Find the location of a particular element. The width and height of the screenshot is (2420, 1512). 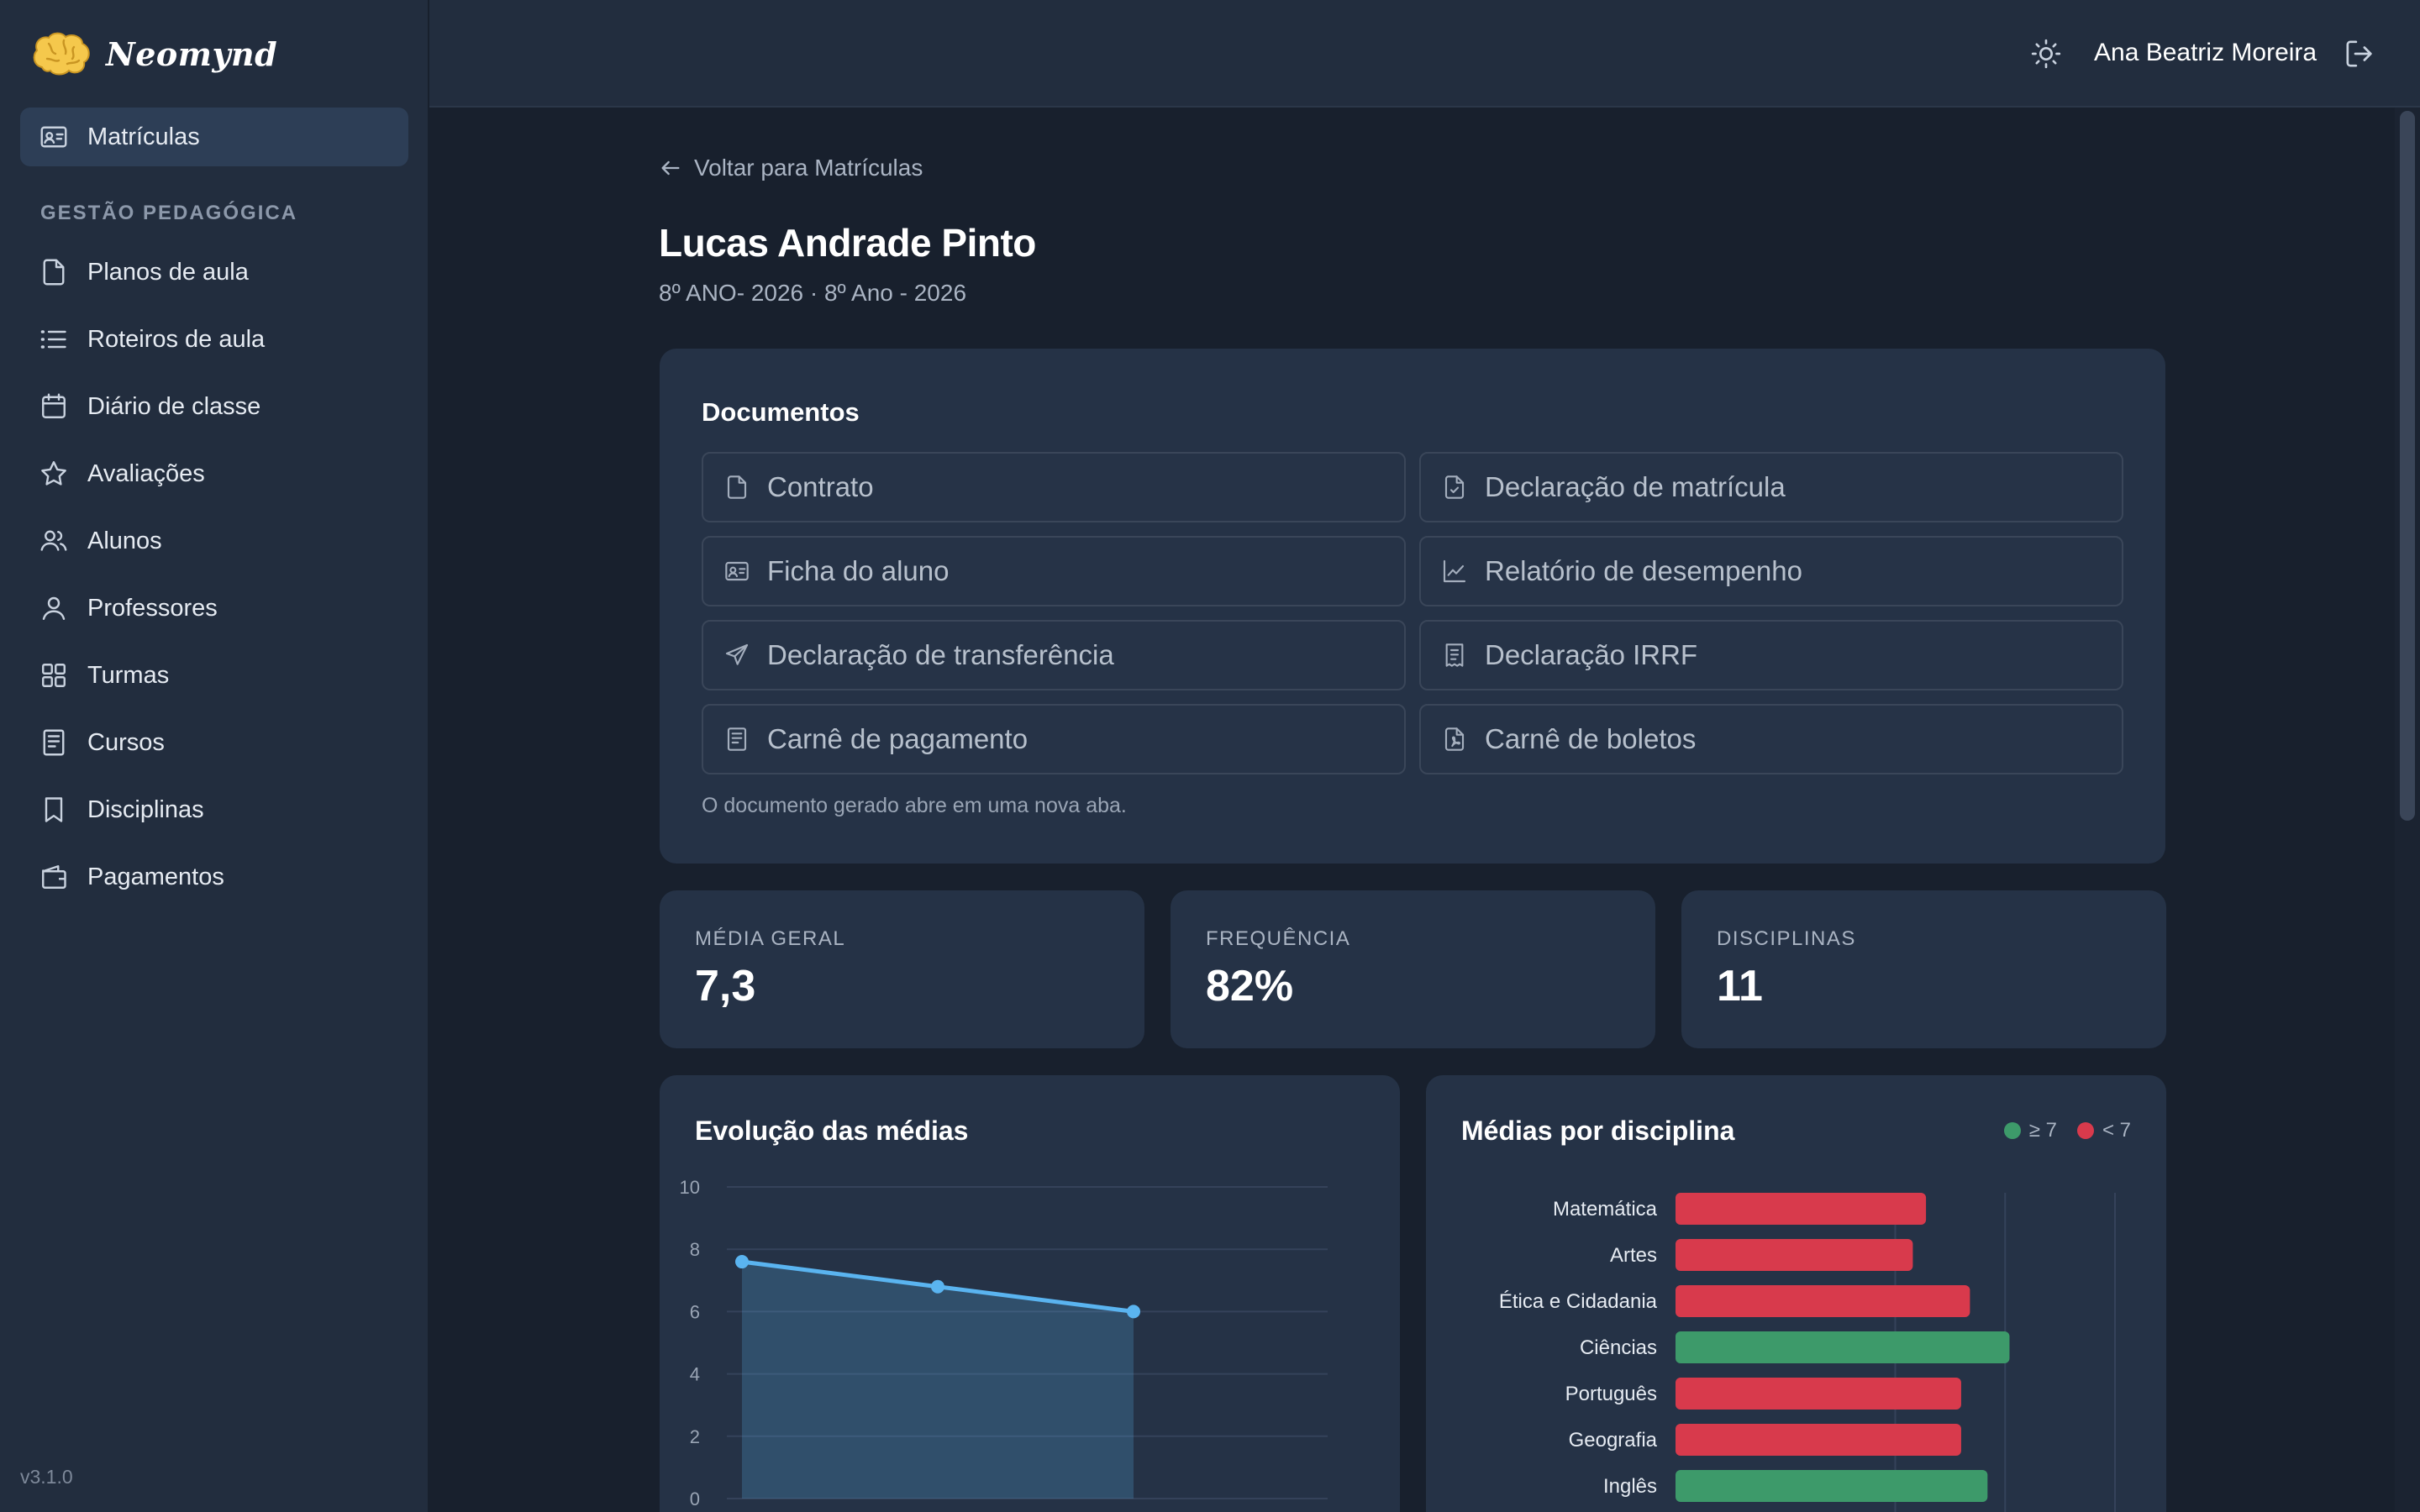

contrato-button: Contrato is located at coordinates (1054, 487).